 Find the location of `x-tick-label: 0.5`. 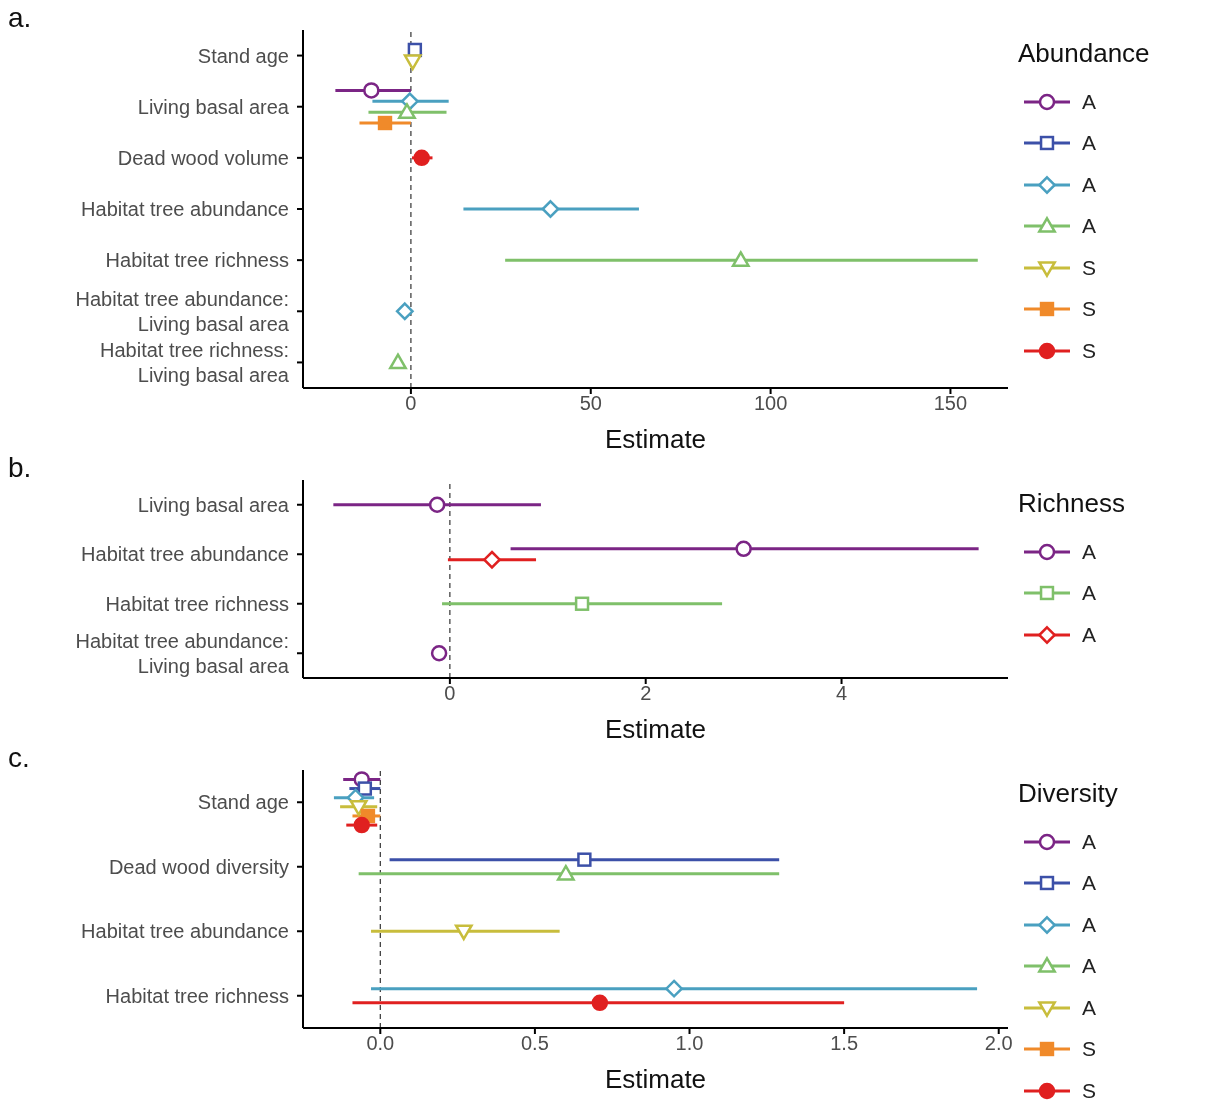

x-tick-label: 0.5 is located at coordinates (535, 1043).